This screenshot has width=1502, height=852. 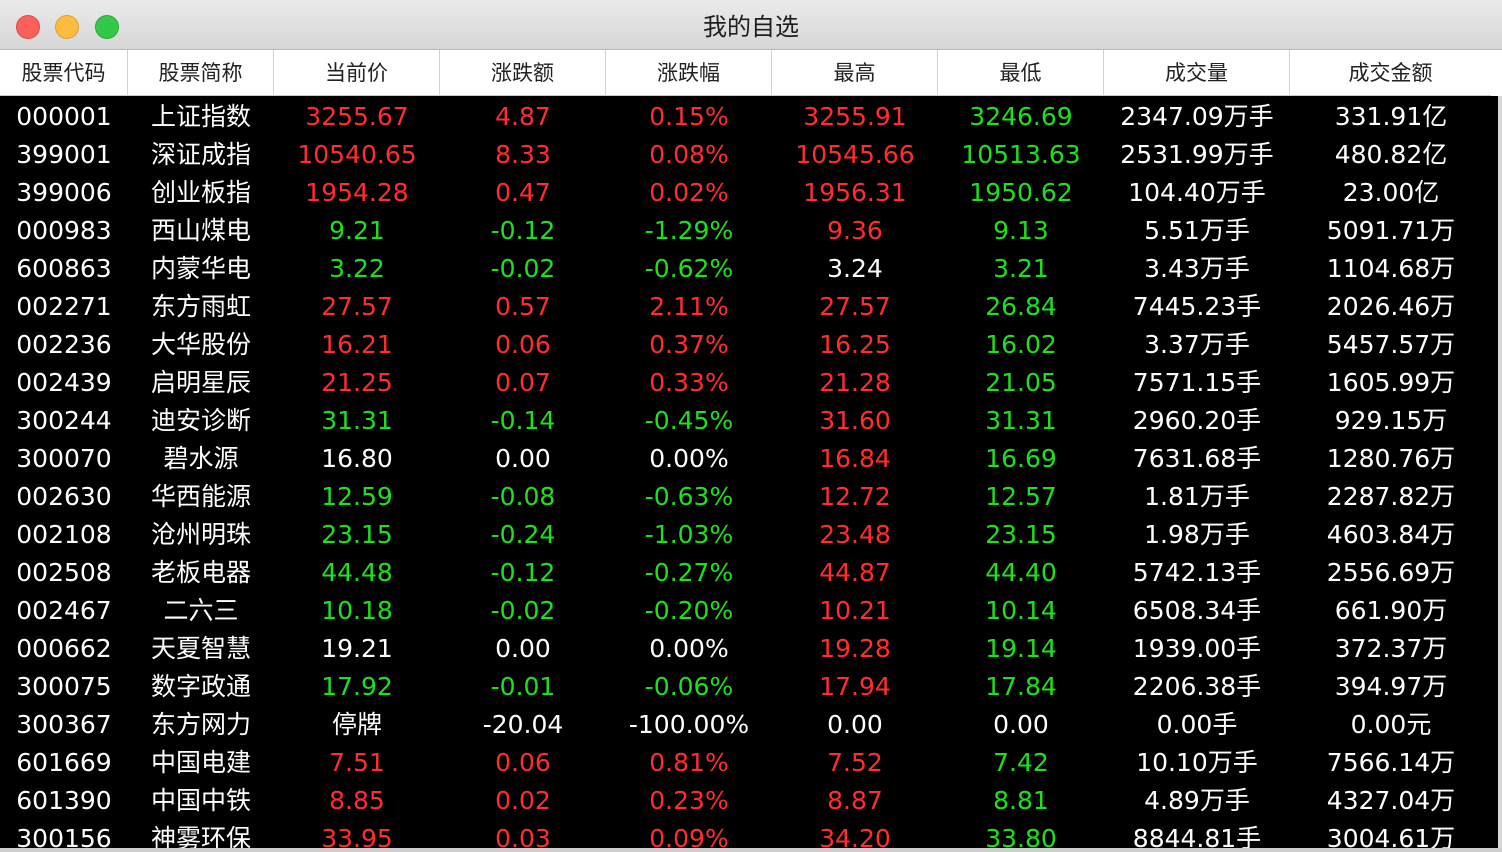 What do you see at coordinates (689, 458) in the screenshot?
I see `cell-change-pct: 0.00%` at bounding box center [689, 458].